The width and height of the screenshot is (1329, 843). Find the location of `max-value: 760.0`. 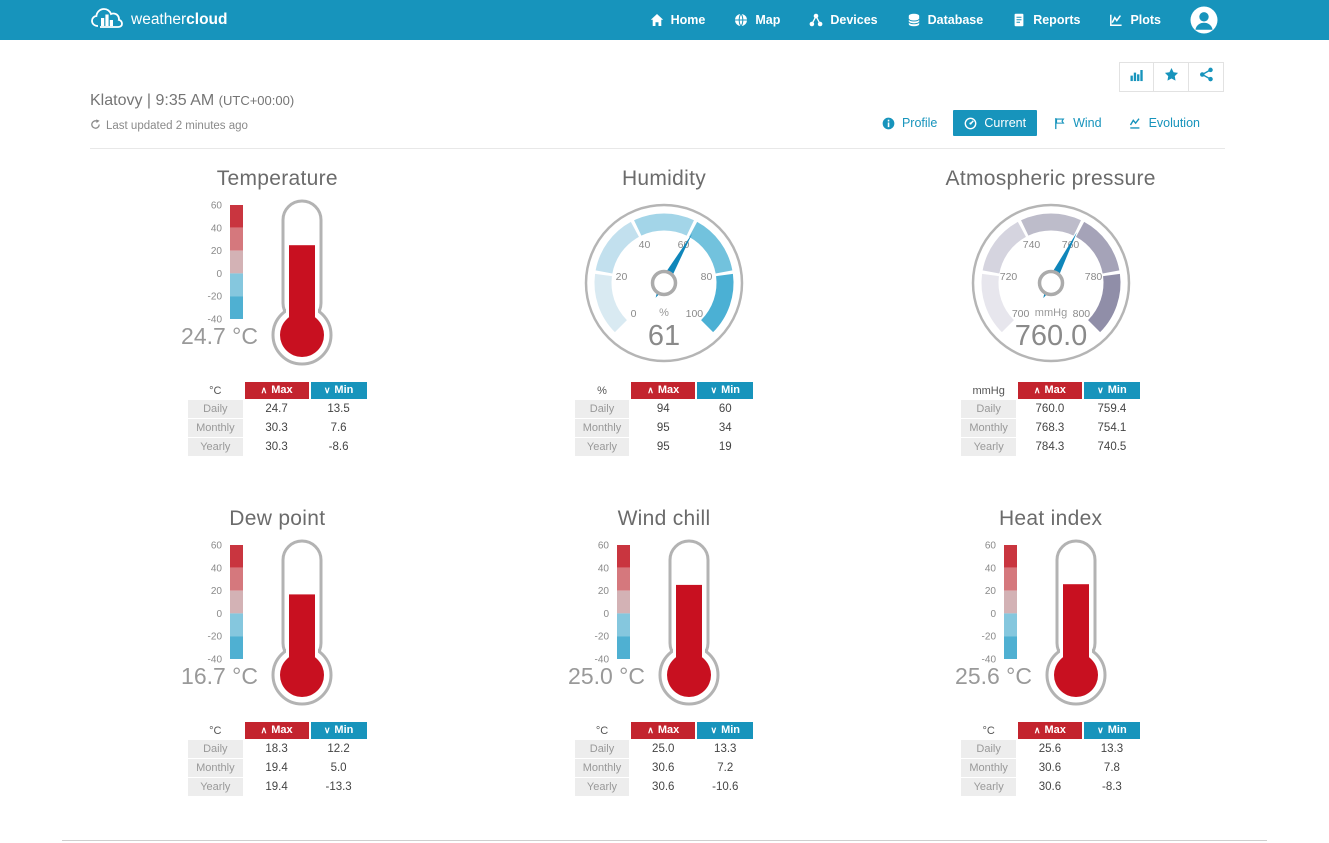

max-value: 760.0 is located at coordinates (1050, 409).